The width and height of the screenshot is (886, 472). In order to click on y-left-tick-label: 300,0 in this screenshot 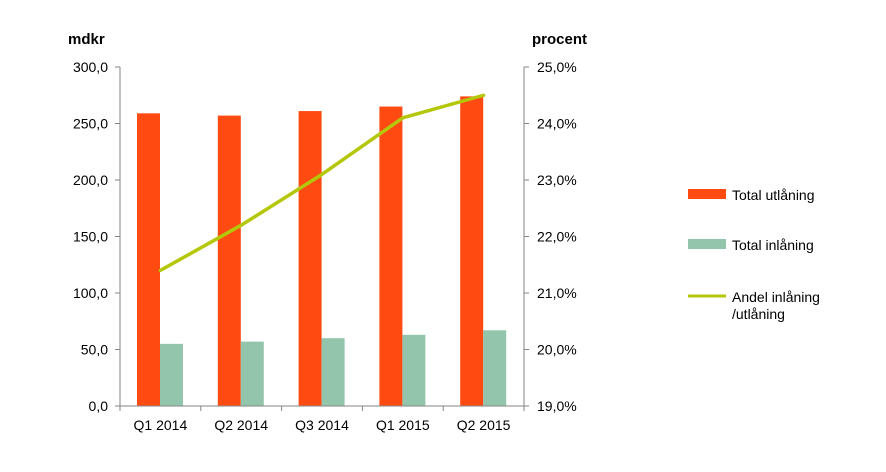, I will do `click(90, 67)`.